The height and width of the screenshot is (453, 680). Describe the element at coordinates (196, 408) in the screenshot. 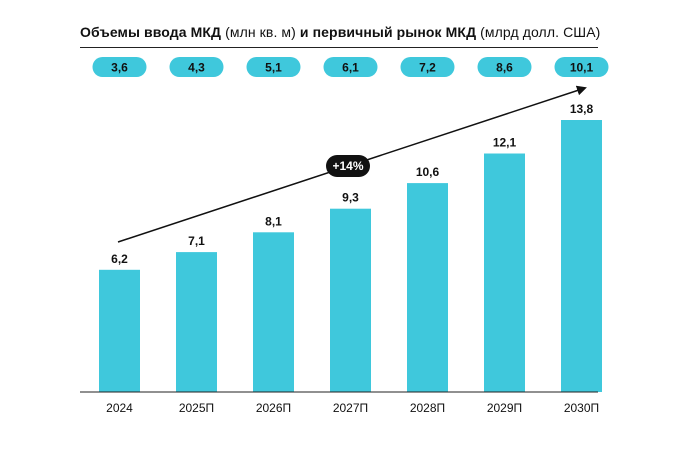

I see `x-tick-label: 2025П` at that location.